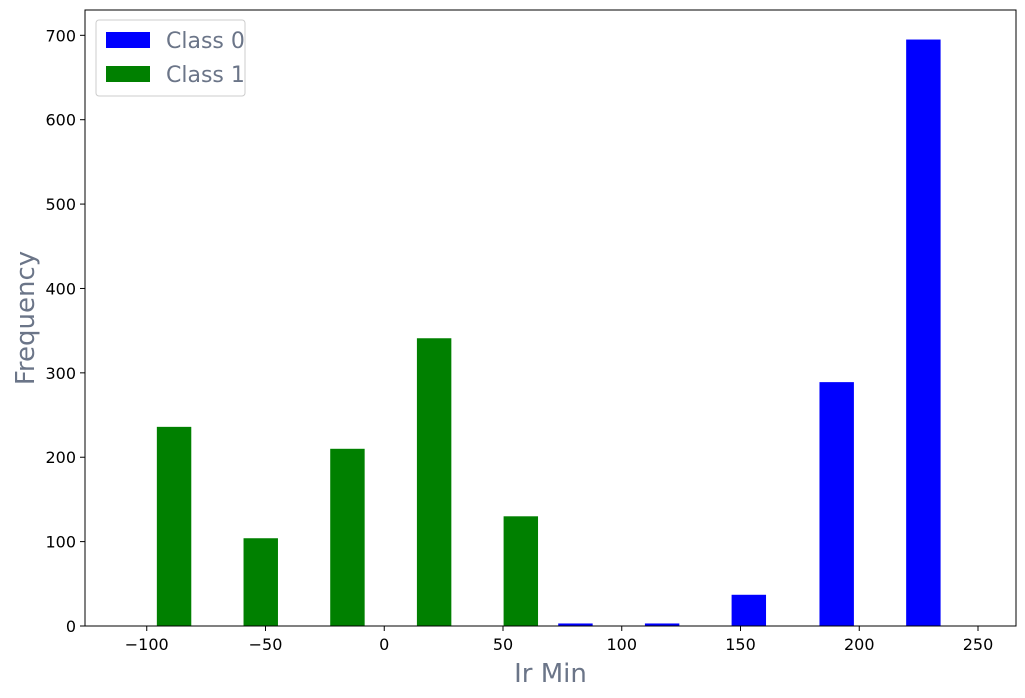 The height and width of the screenshot is (698, 1025). Describe the element at coordinates (170, 58) in the screenshot. I see `legend: Class 0 Class 1` at that location.